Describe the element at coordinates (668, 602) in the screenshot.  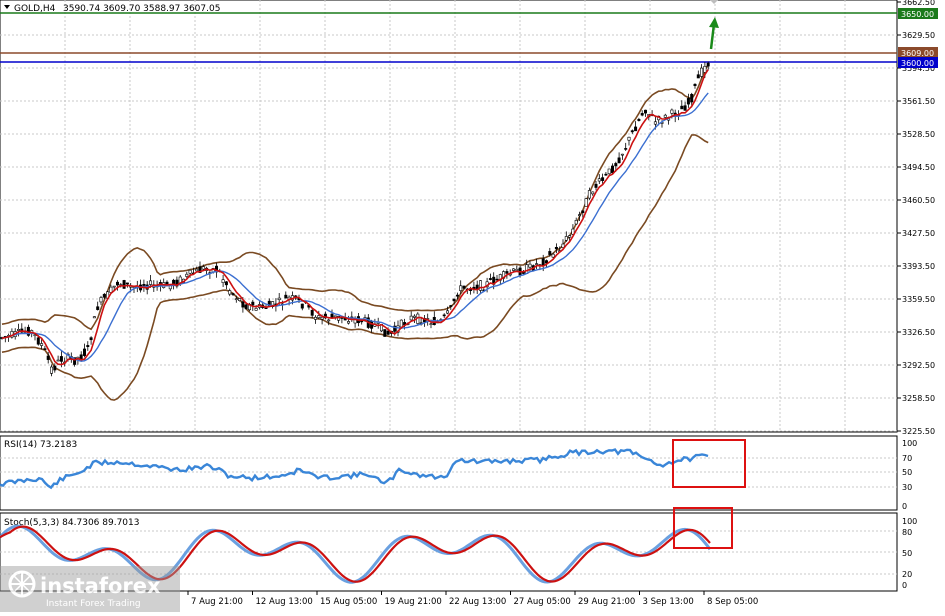
I see `time-tick-label: 3 Sep 13:00` at that location.